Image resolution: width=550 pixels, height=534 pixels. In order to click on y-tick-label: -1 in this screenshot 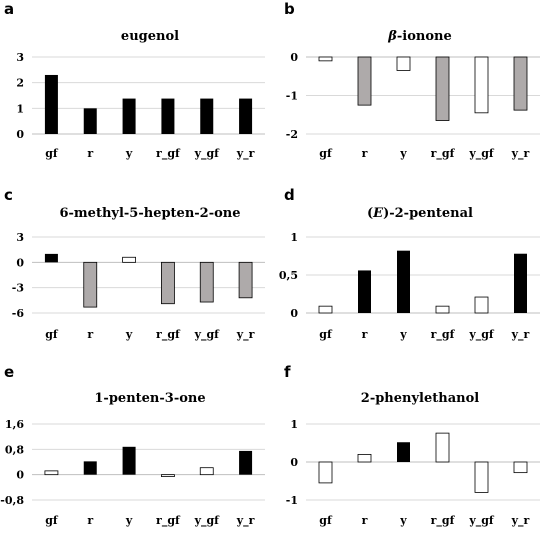, I will do `click(292, 500)`.